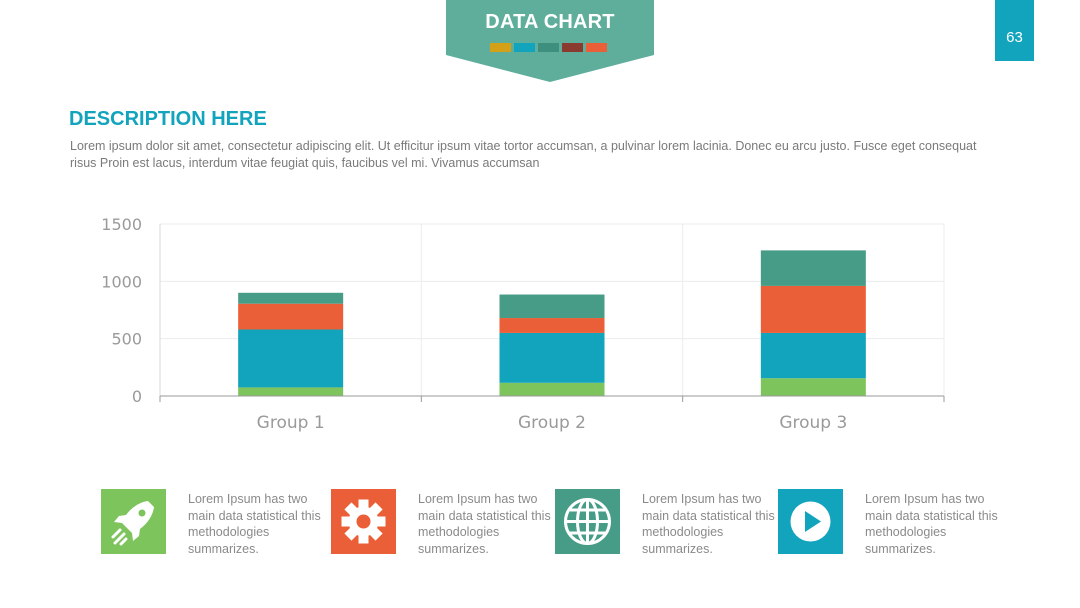 Image resolution: width=1080 pixels, height=608 pixels. I want to click on banner-shape, so click(550, 41).